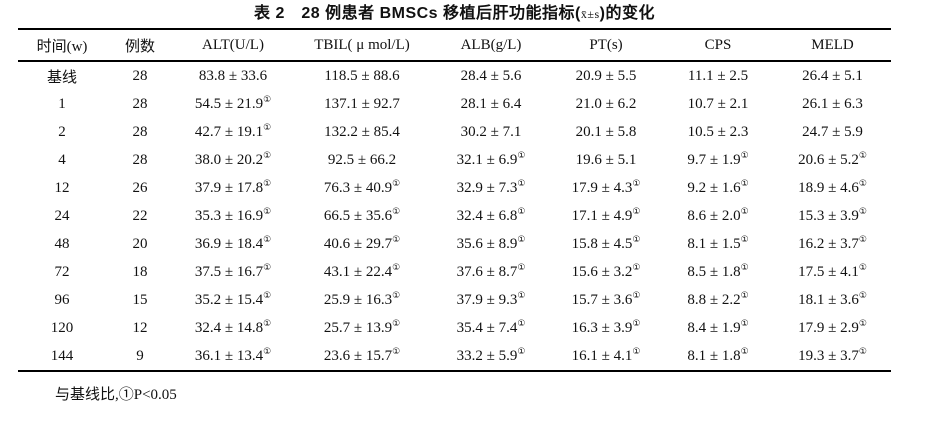  Describe the element at coordinates (832, 75) in the screenshot. I see `table-cell-meld: 26.4 ± 5.1` at that location.